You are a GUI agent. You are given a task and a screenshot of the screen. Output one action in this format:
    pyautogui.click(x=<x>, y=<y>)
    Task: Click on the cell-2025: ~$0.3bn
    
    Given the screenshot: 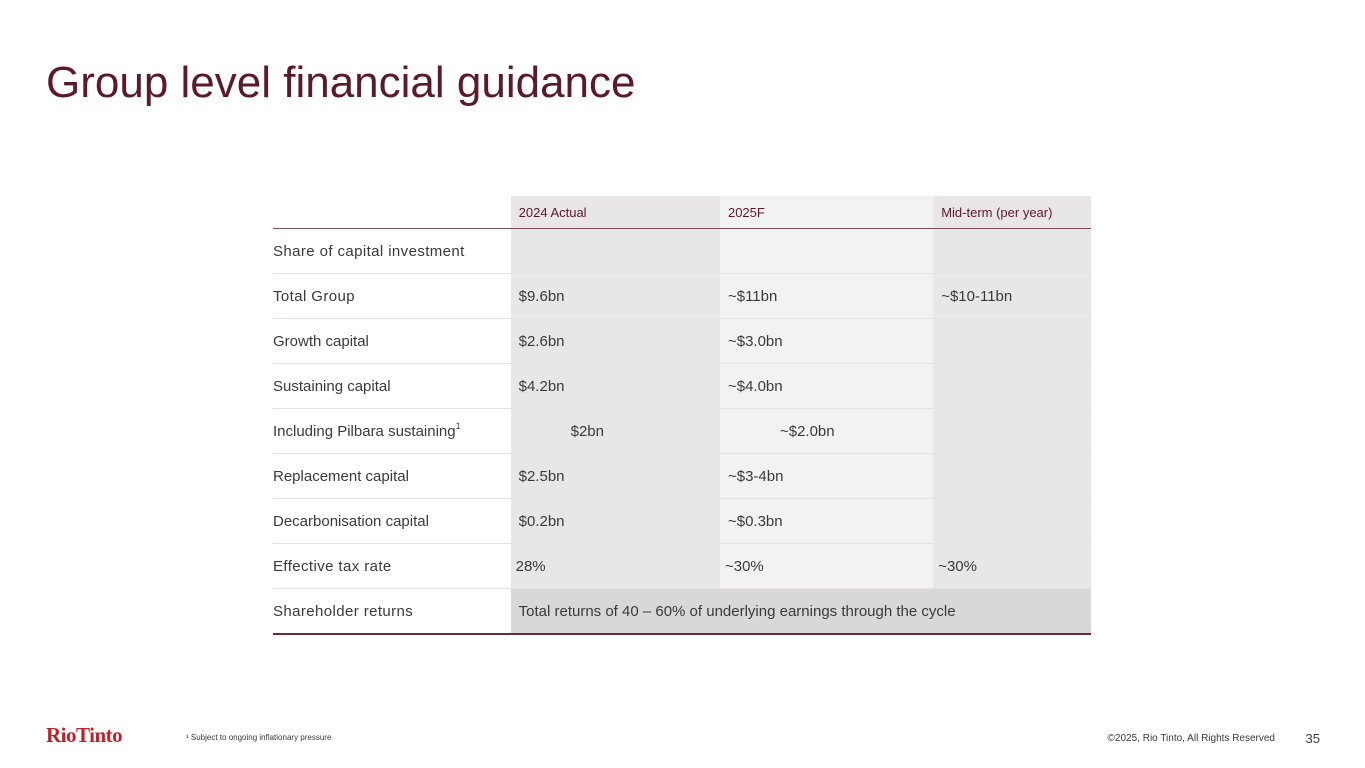 What is the action you would take?
    pyautogui.click(x=826, y=521)
    